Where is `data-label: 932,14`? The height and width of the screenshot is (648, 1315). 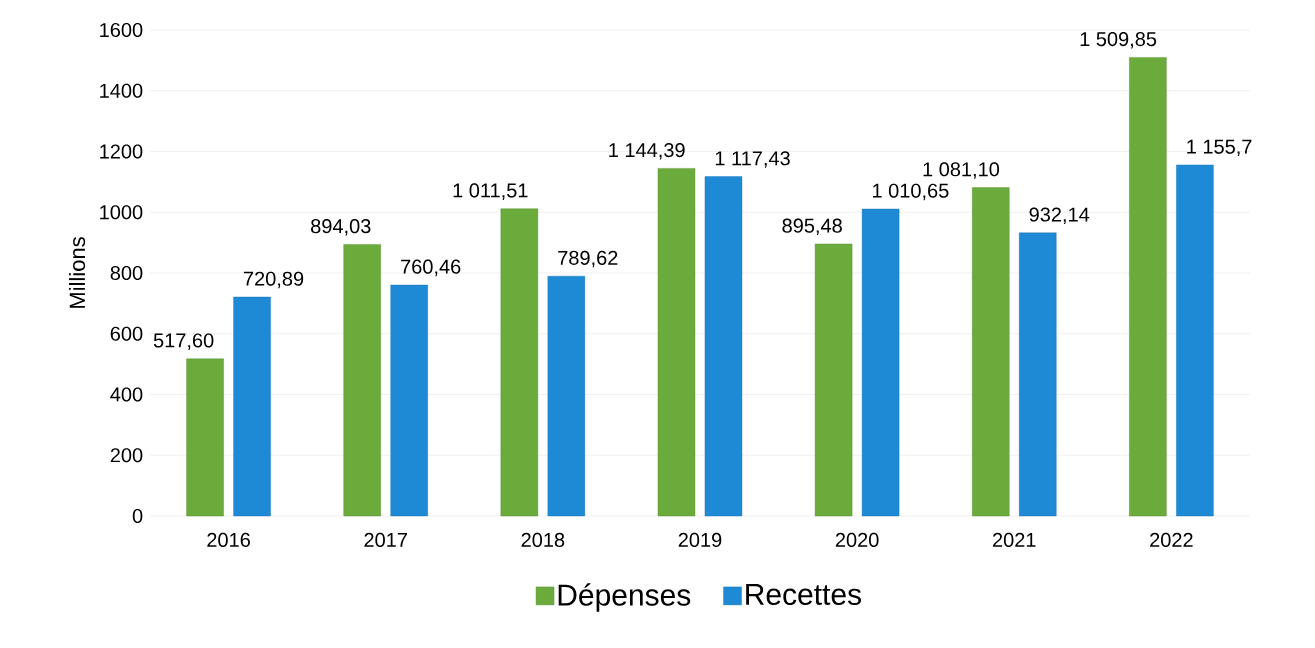 data-label: 932,14 is located at coordinates (1059, 215).